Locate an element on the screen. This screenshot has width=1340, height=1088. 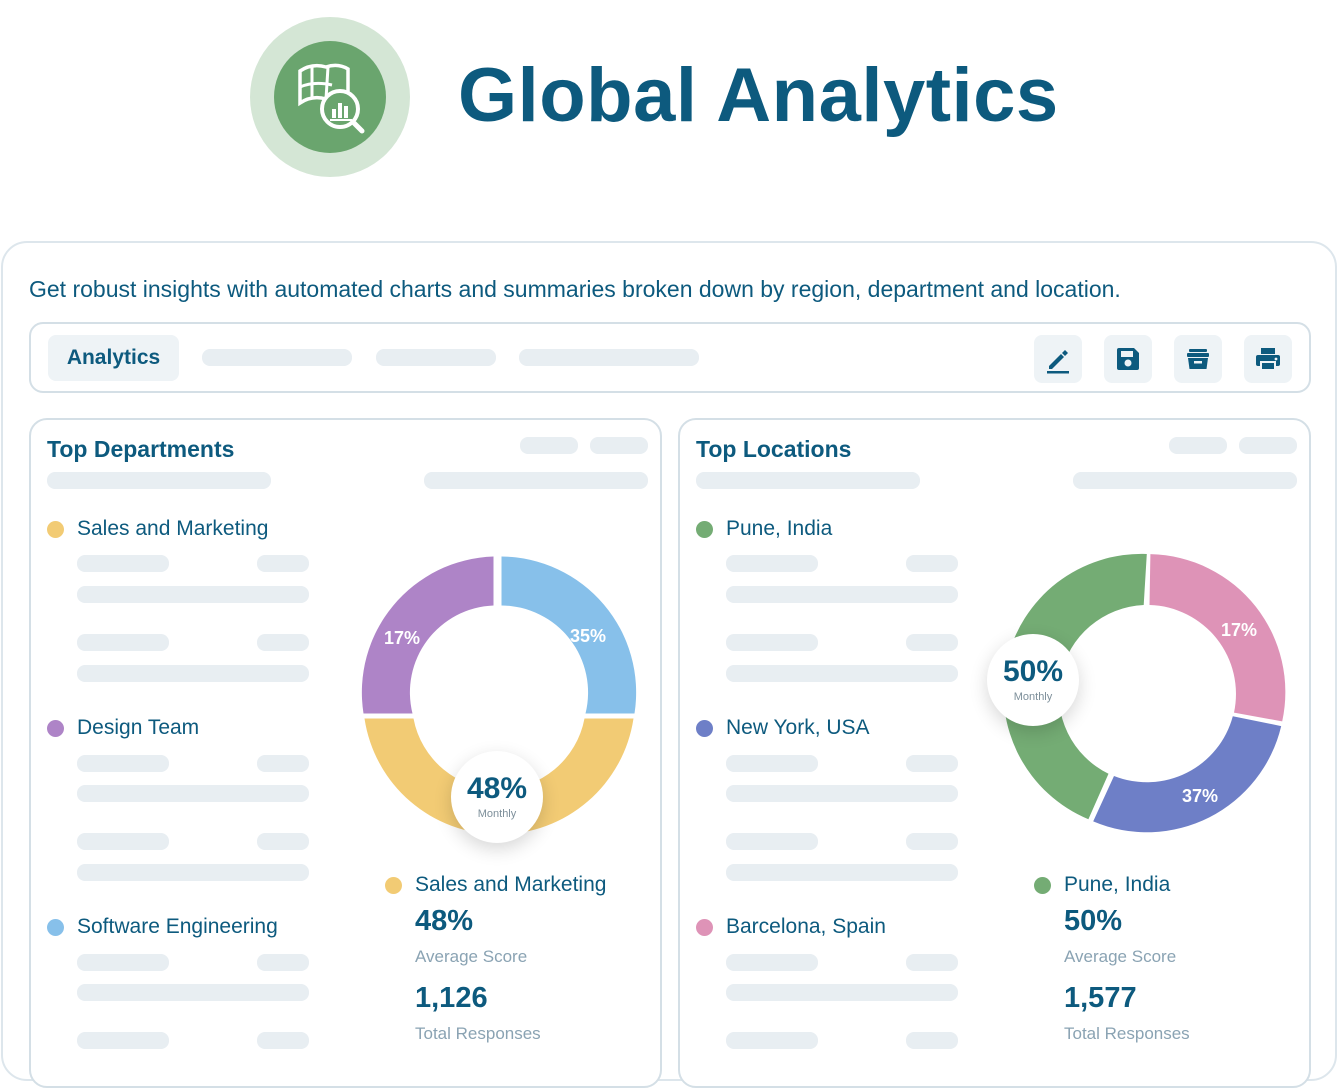
app-title: Global Analytics is located at coordinates (758, 95).